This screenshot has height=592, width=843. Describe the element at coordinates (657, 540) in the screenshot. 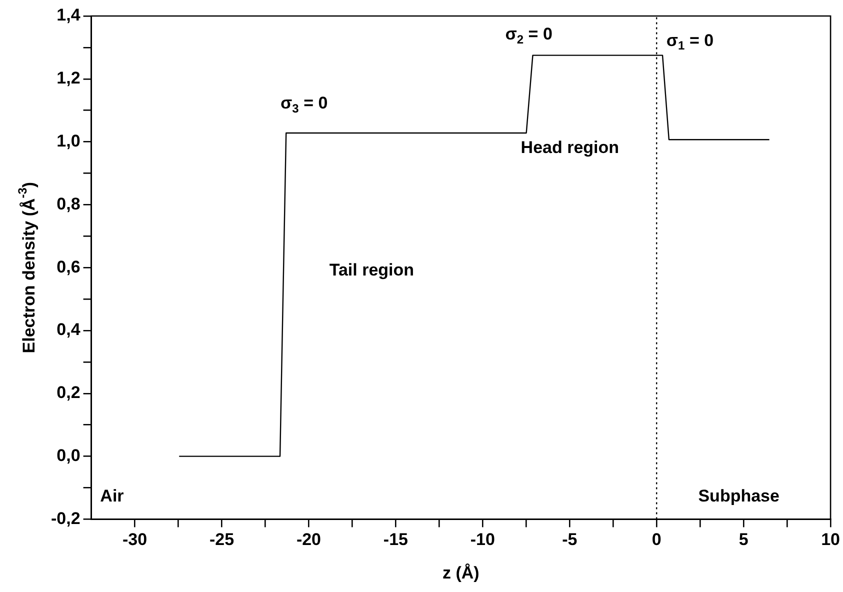

I see `x-tick-label: 0` at that location.